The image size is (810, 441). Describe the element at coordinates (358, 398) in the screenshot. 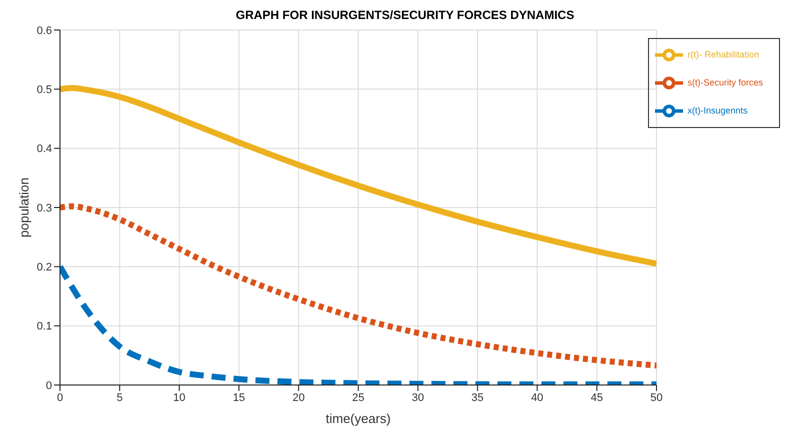

I see `x-tick-label: 25` at that location.